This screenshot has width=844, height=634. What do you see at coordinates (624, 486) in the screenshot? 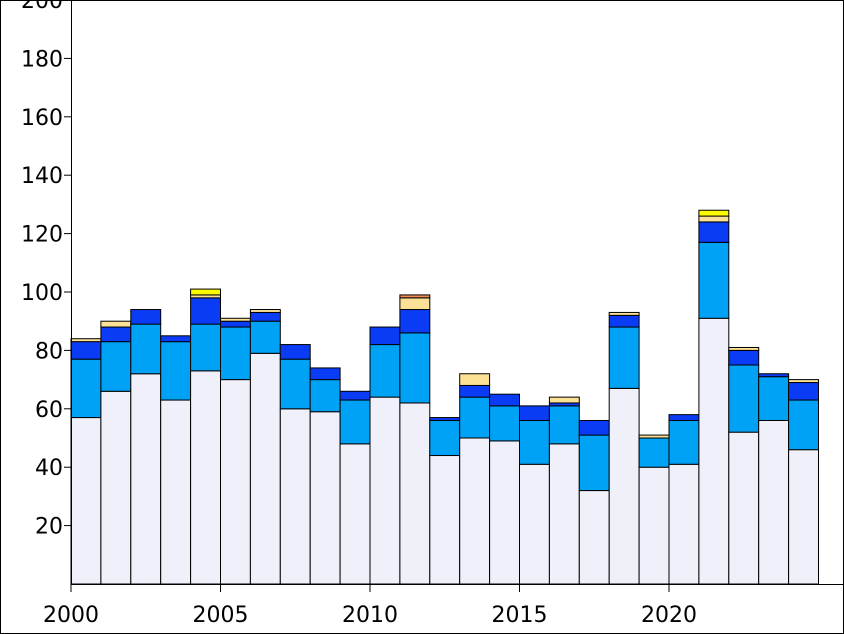
I see `bar-segment-2018-s0` at bounding box center [624, 486].